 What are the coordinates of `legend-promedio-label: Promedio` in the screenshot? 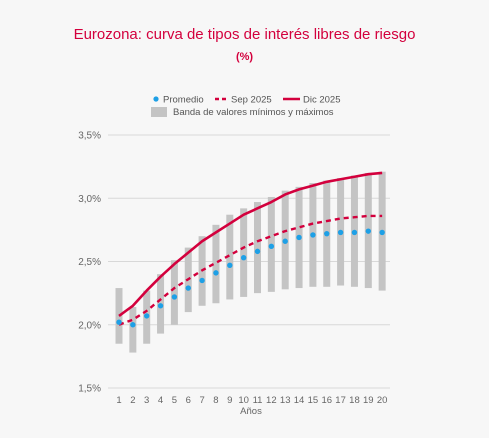 It's located at (183, 100).